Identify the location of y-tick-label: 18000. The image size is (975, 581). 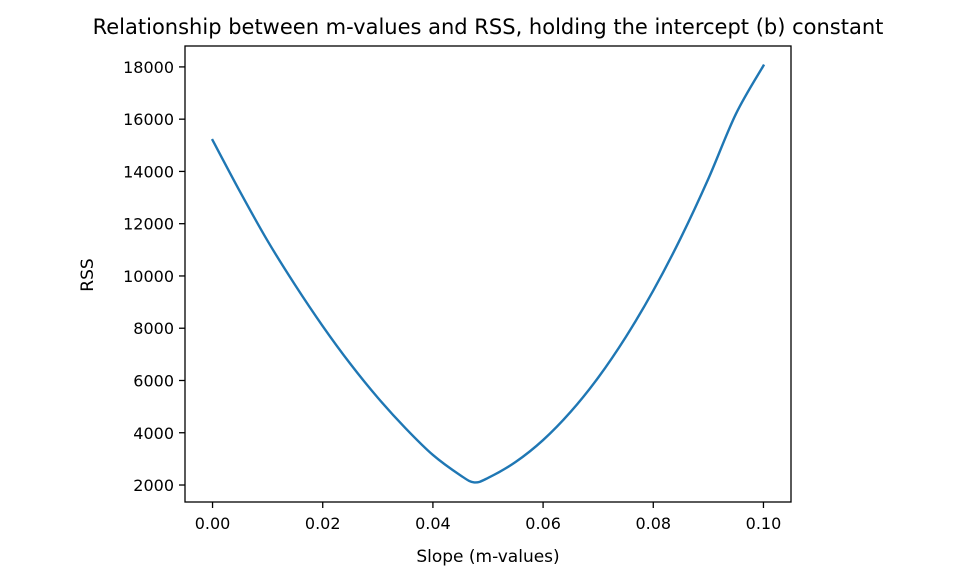
(148, 67).